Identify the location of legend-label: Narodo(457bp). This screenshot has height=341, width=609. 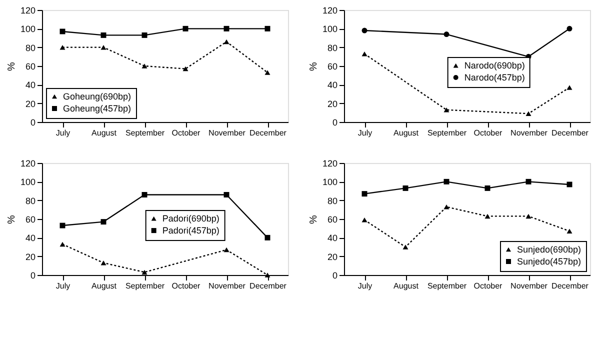
(494, 77).